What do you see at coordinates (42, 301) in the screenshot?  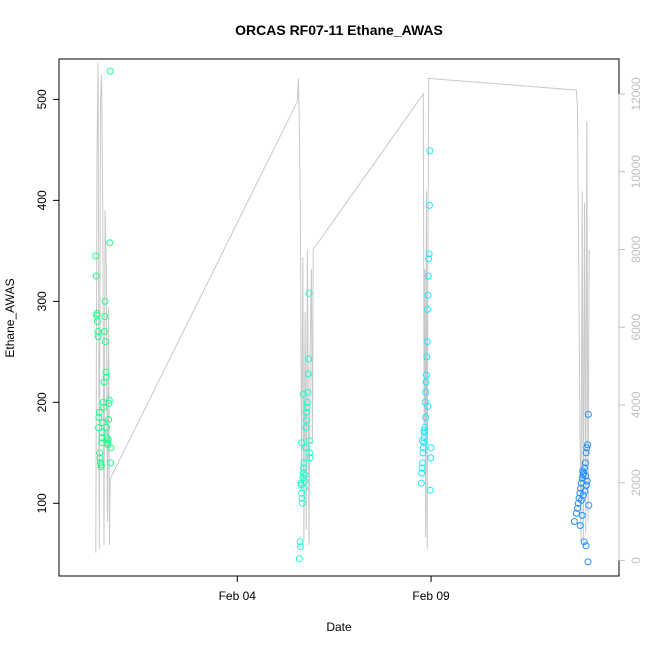 I see `y-tick-label: 300` at bounding box center [42, 301].